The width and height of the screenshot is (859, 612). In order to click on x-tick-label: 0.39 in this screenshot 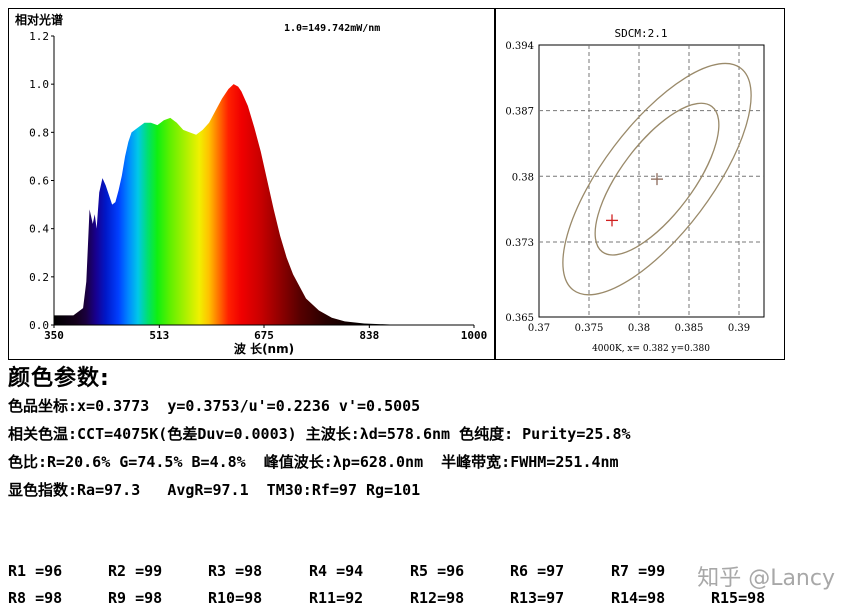, I will do `click(739, 328)`.